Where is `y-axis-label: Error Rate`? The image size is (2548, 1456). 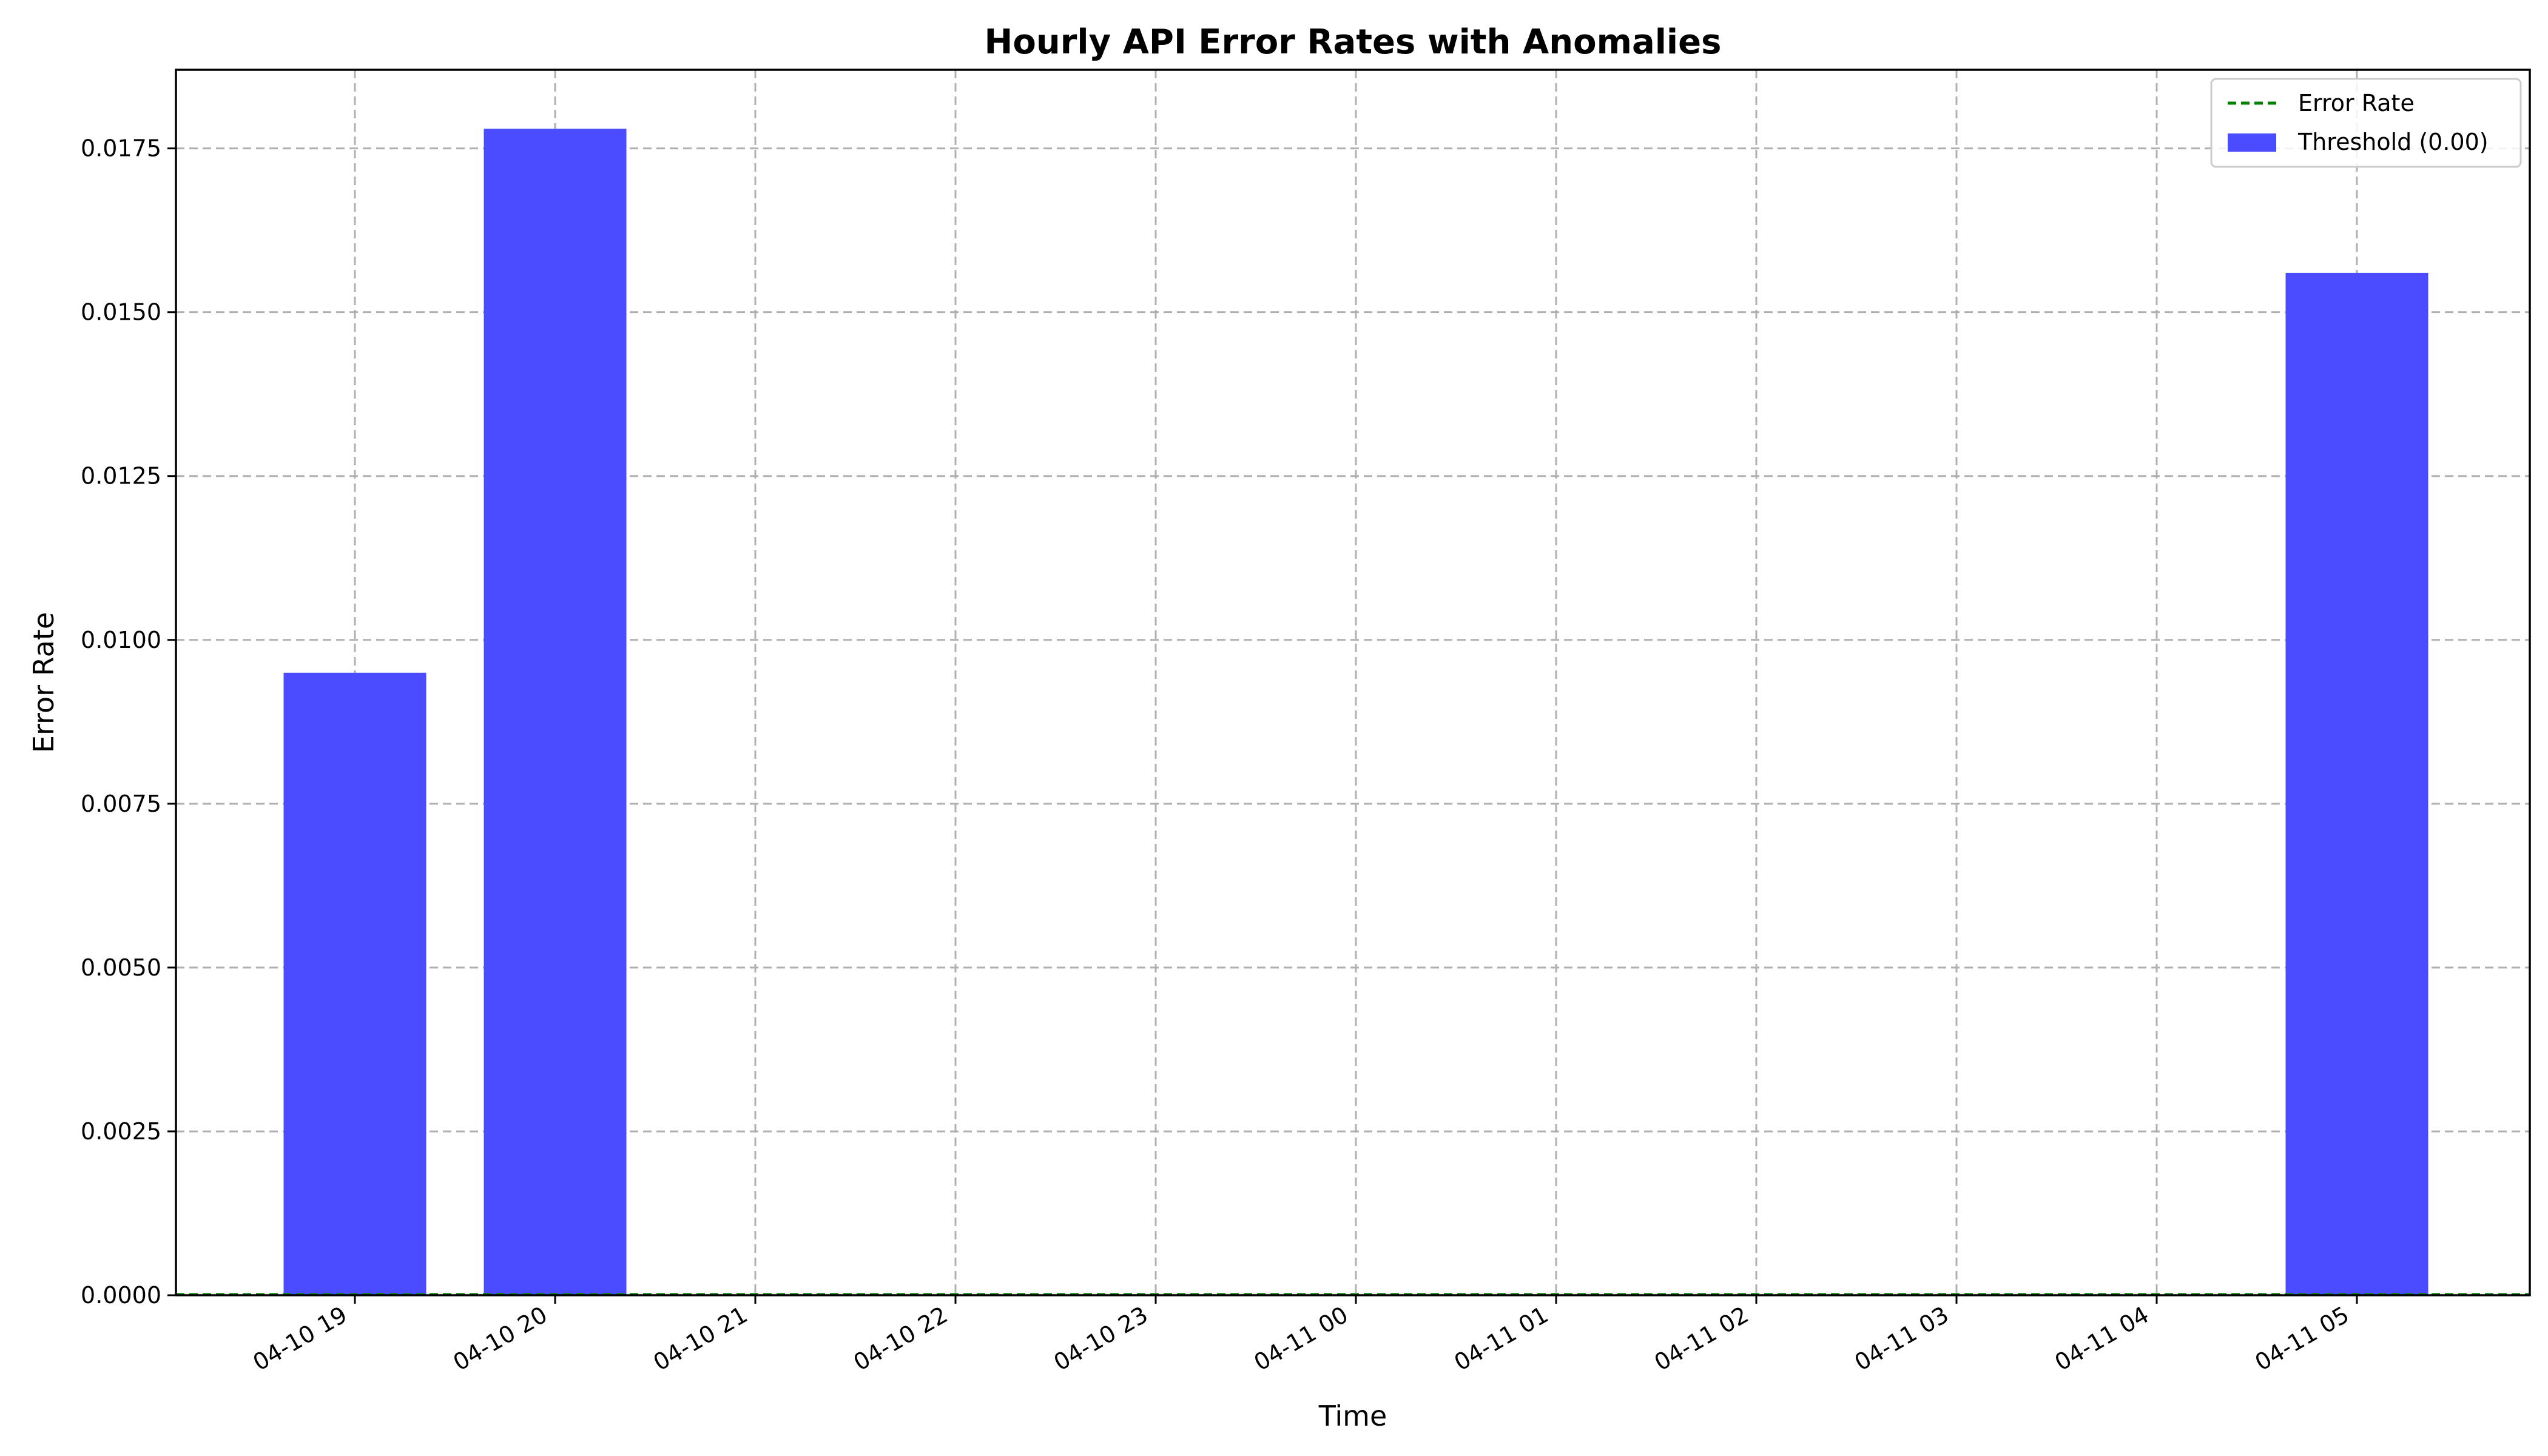 y-axis-label: Error Rate is located at coordinates (43, 682).